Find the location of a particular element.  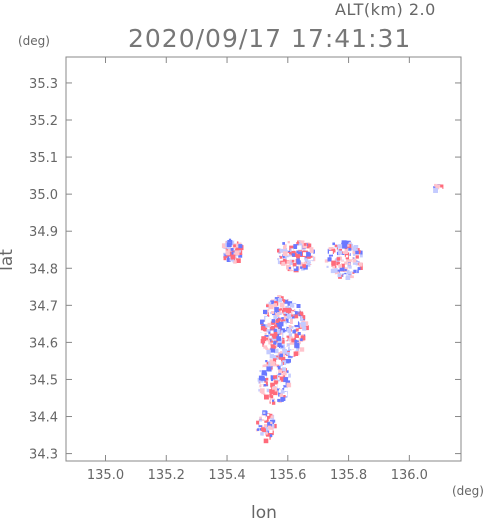

y-tick-label: 34.7 is located at coordinates (43, 306).